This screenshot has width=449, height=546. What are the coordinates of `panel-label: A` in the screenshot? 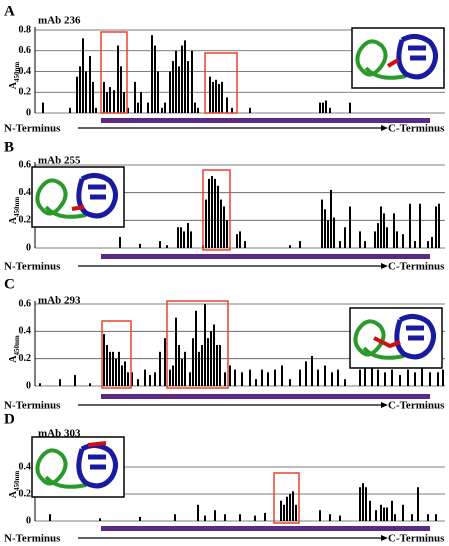 It's located at (9, 11).